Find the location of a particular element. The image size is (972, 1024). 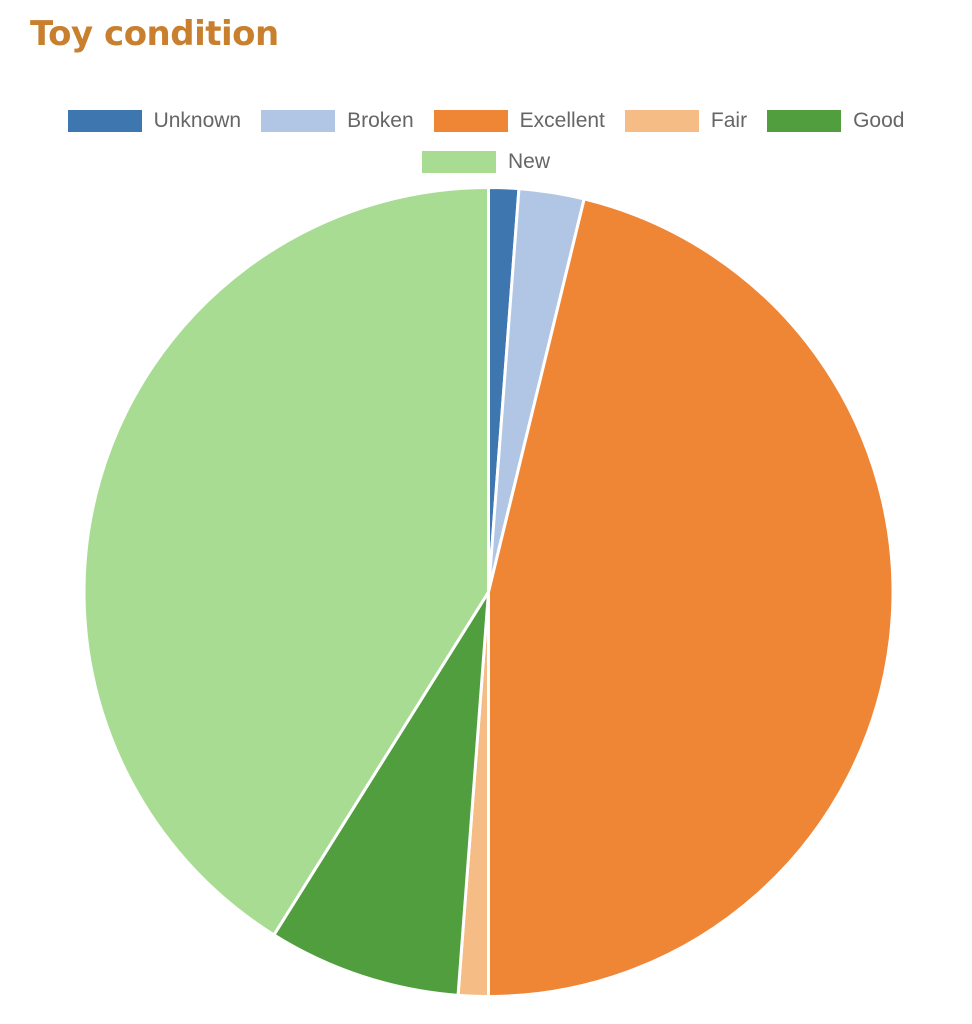

pie-slice-good is located at coordinates (380, 794).